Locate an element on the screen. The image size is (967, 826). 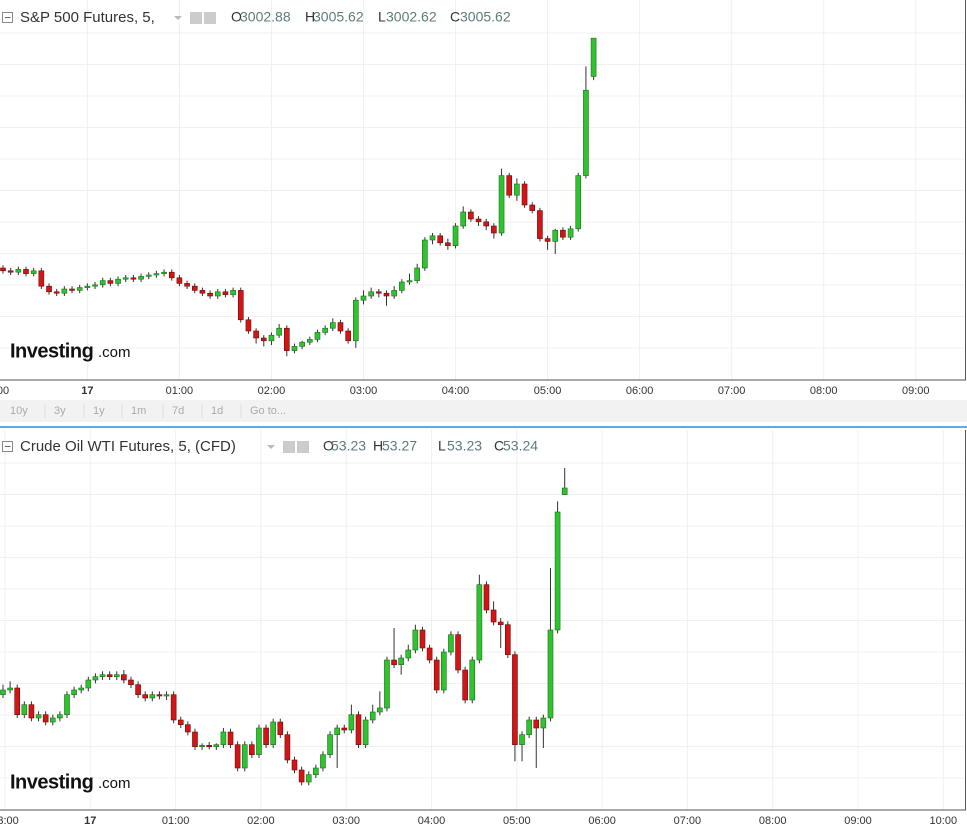
ohlc-value: 53.24 is located at coordinates (520, 446).